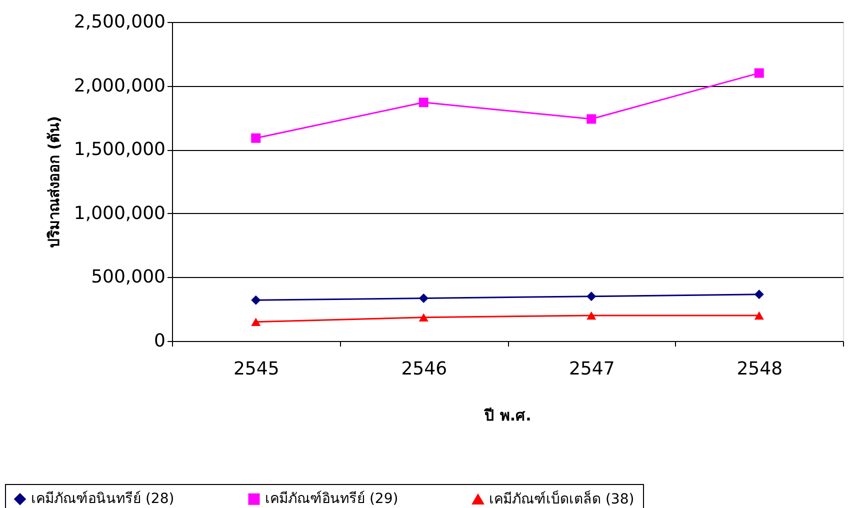 This screenshot has width=867, height=508. Describe the element at coordinates (53, 182) in the screenshot. I see `y-axis-title: ปริมาณส่งออก (ตัน)` at that location.